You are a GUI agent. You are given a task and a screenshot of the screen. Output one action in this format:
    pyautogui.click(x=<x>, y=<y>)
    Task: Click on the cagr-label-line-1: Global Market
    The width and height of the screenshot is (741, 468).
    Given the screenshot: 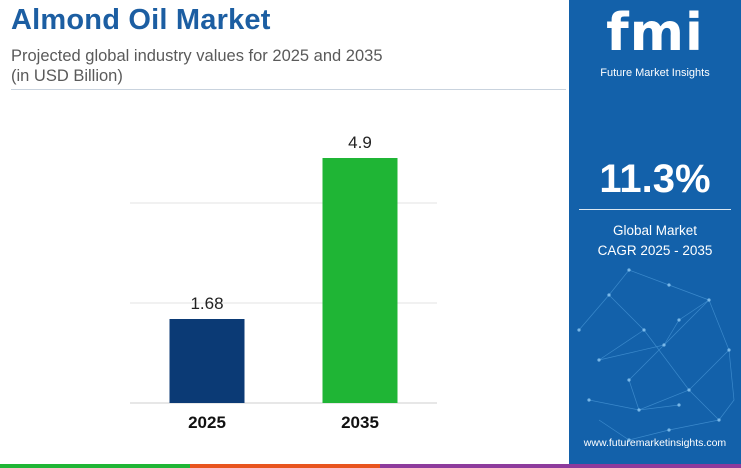 What is the action you would take?
    pyautogui.click(x=655, y=230)
    